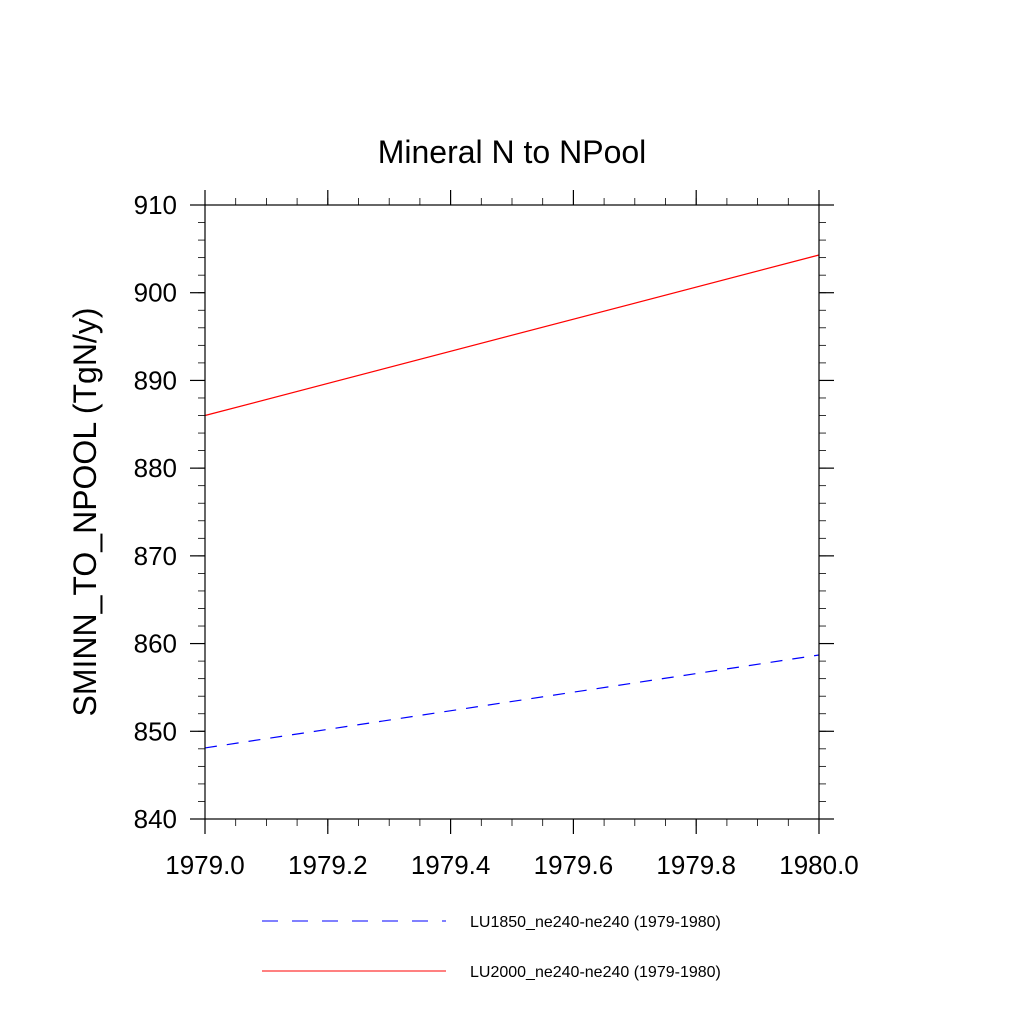  What do you see at coordinates (155, 819) in the screenshot?
I see `y-tick-label: 840` at bounding box center [155, 819].